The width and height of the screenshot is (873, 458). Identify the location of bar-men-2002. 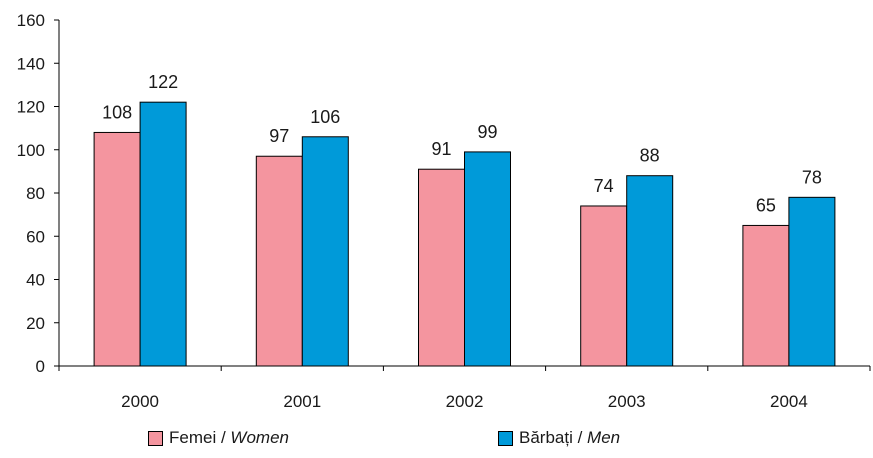
(487, 259).